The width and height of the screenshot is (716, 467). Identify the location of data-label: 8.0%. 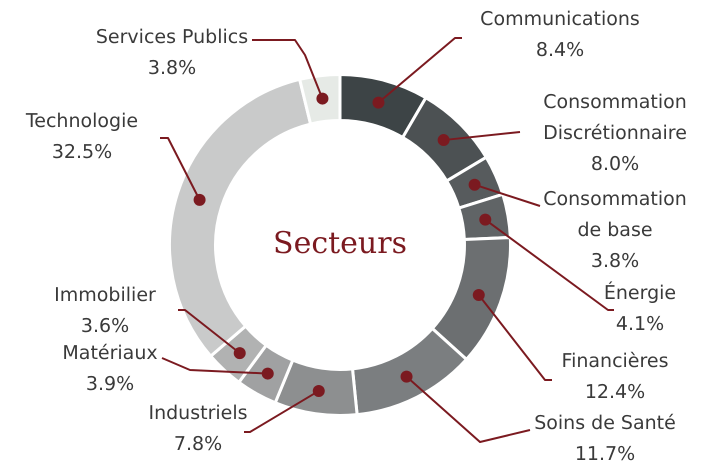
(615, 163).